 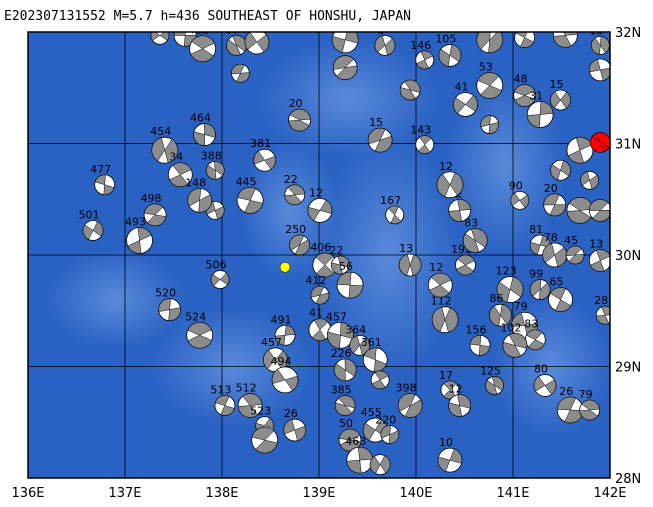 I want to click on depth-label: 13, so click(x=596, y=244).